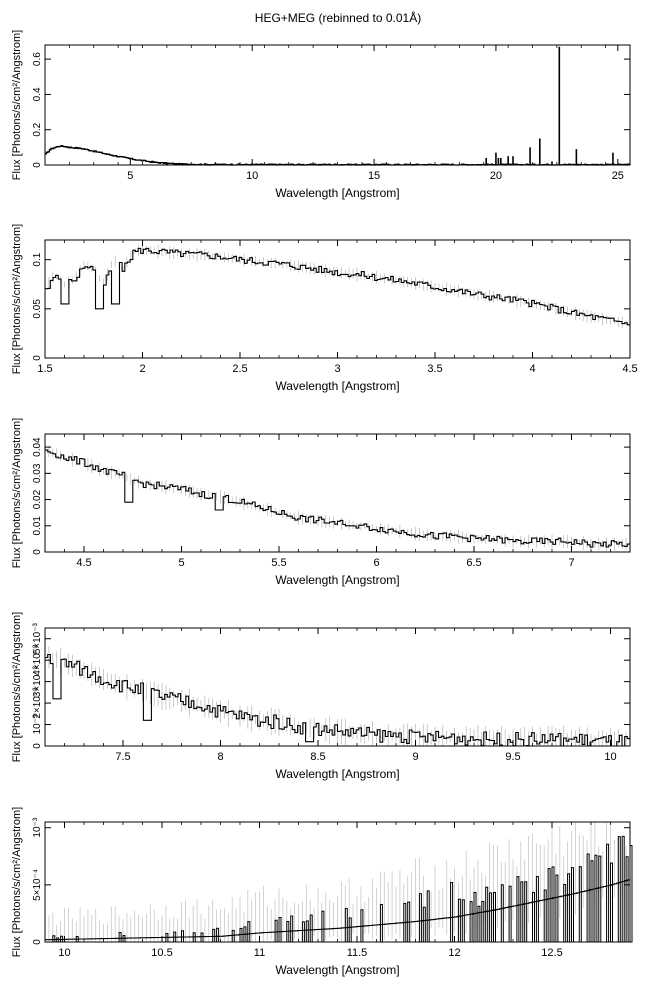  Describe the element at coordinates (37, 499) in the screenshot. I see `y-tick-label: 0.02` at that location.